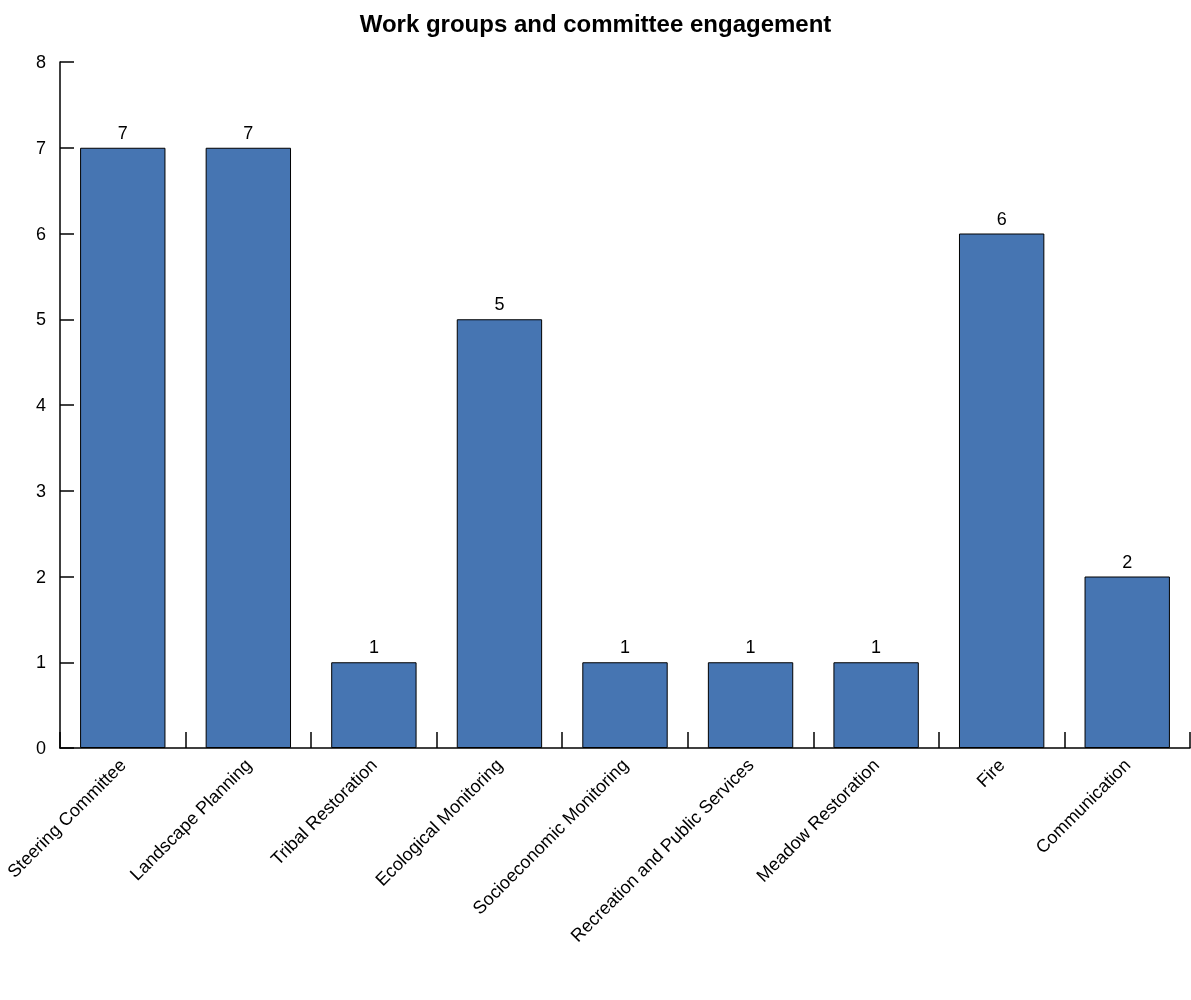 The height and width of the screenshot is (1000, 1191). Describe the element at coordinates (1127, 561) in the screenshot. I see `data-label: 2` at that location.